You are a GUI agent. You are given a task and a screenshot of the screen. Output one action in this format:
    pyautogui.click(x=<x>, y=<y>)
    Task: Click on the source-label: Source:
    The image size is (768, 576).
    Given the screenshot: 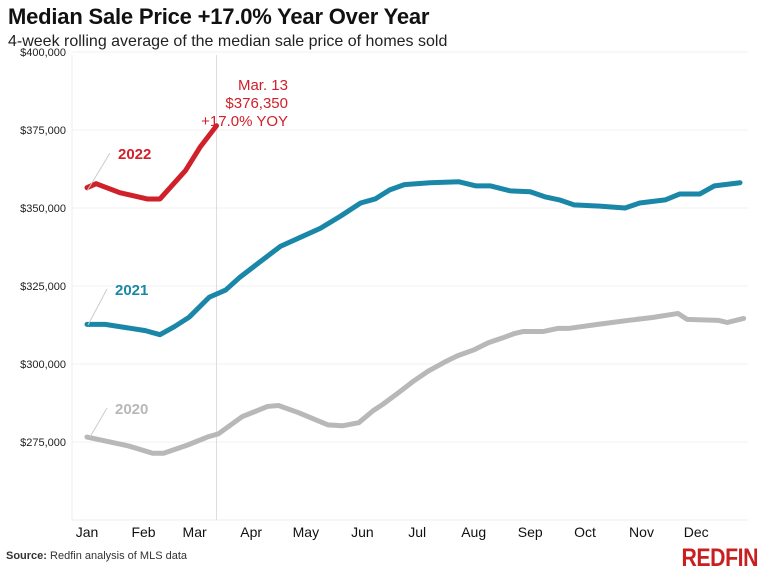 What is the action you would take?
    pyautogui.click(x=26, y=556)
    